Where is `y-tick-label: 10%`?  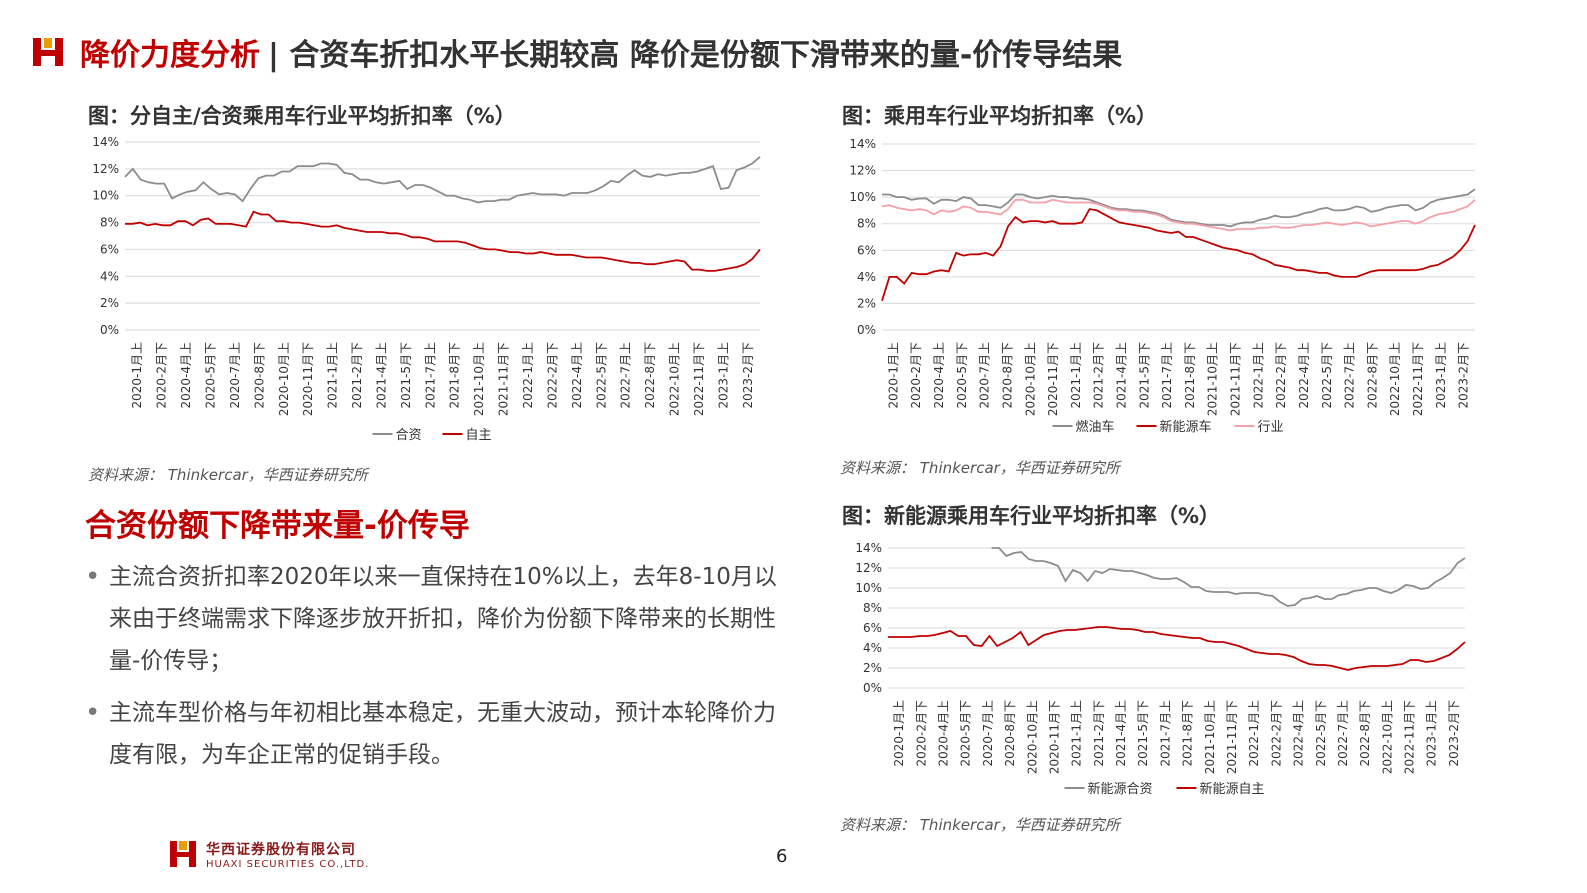
y-tick-label: 10% is located at coordinates (862, 197).